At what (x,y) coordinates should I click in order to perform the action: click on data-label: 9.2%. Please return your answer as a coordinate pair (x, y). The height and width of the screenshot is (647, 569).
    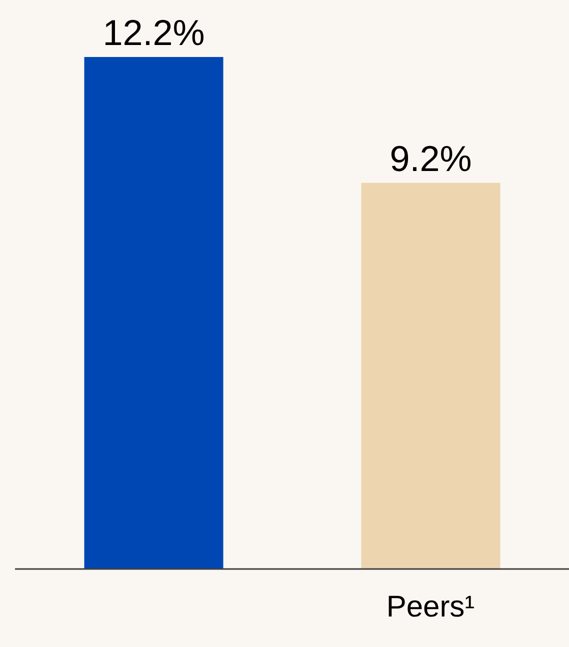
    Looking at the image, I should click on (431, 158).